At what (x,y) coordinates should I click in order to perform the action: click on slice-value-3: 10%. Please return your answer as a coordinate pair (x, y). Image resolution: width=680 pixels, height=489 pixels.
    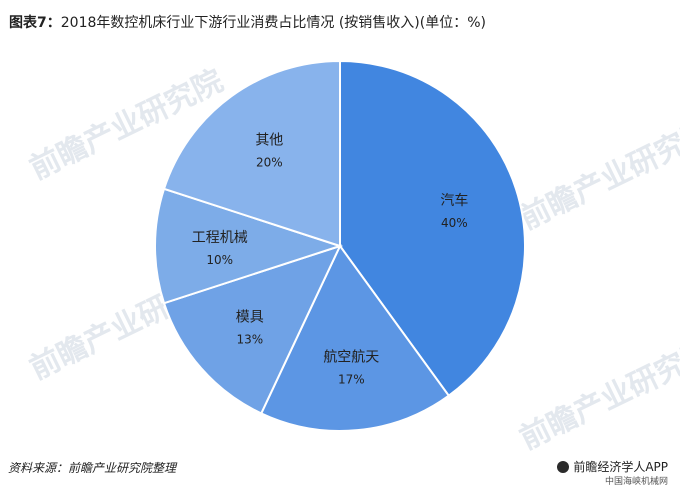
    Looking at the image, I should click on (219, 260).